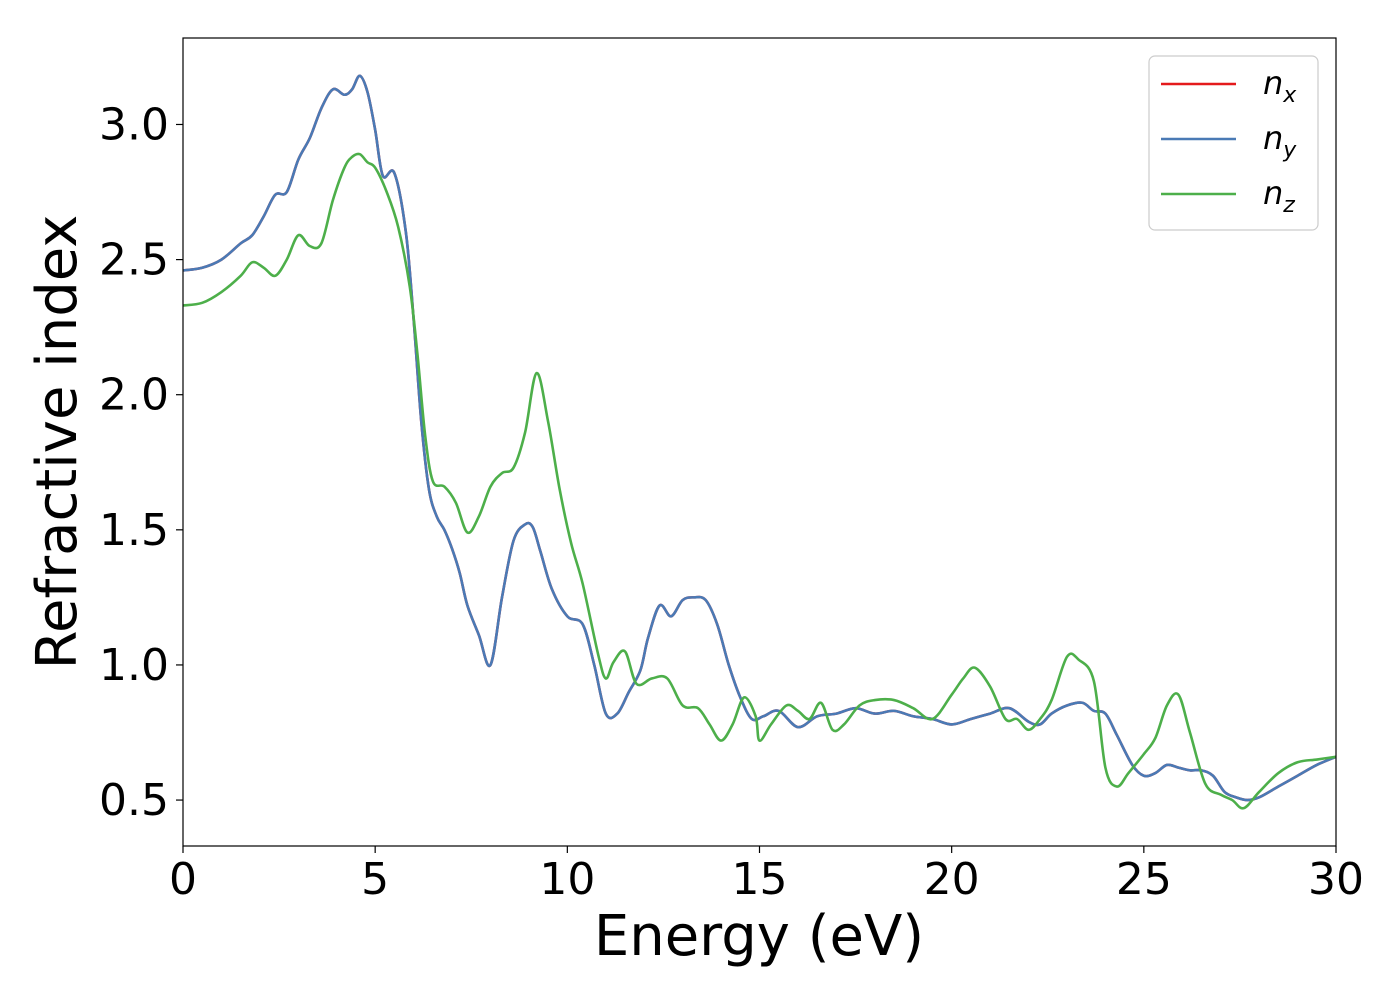 Image resolution: width=1400 pixels, height=1000 pixels. Describe the element at coordinates (134, 530) in the screenshot. I see `y-tick-label: 1.5` at that location.